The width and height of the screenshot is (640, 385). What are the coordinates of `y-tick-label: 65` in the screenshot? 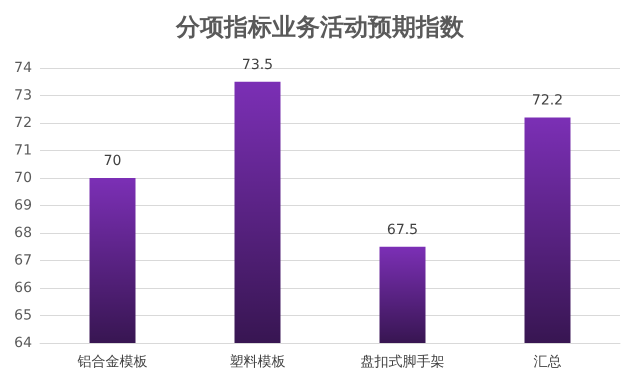 It's located at (23, 316).